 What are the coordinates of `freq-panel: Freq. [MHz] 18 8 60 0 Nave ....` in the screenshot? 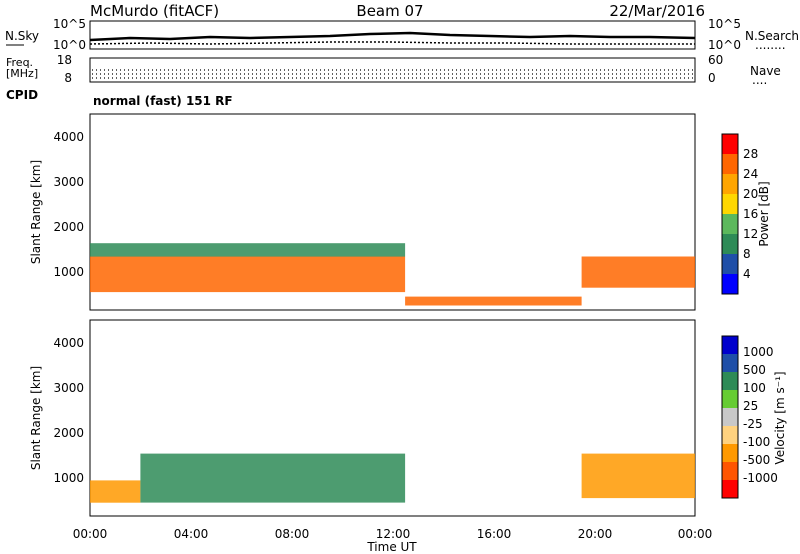 It's located at (393, 70).